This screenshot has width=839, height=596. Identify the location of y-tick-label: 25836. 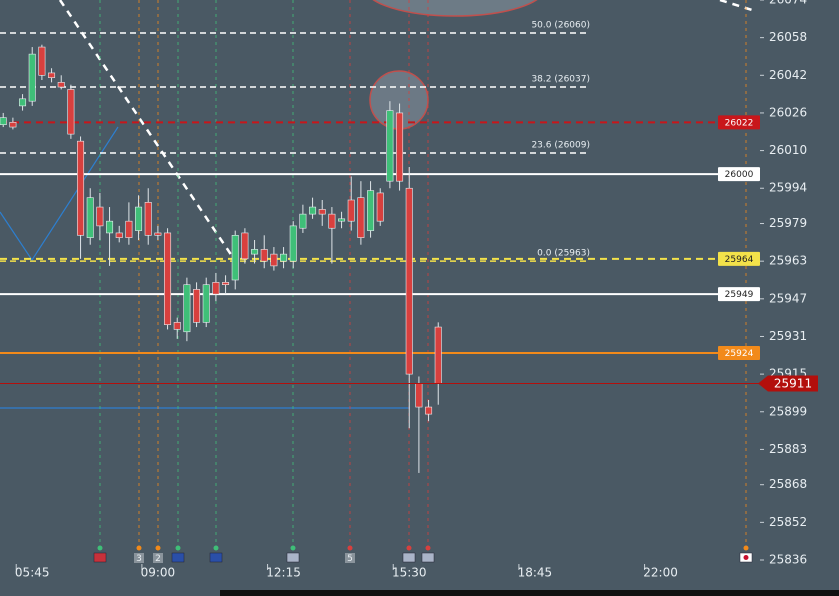
(788, 560).